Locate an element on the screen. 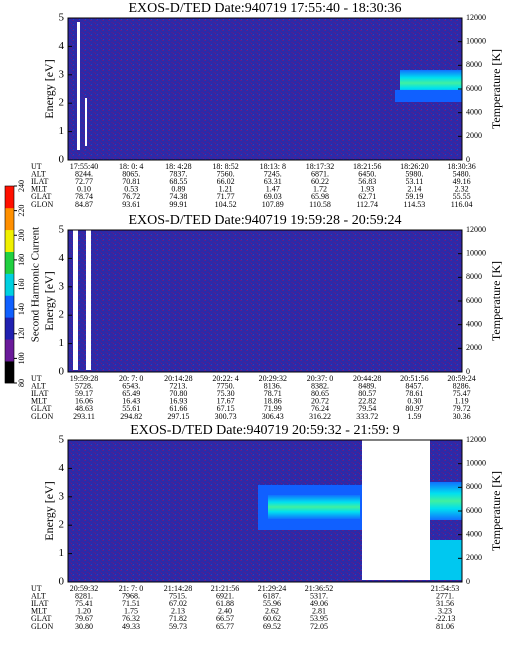  table-cell: 53.11 is located at coordinates (415, 181).